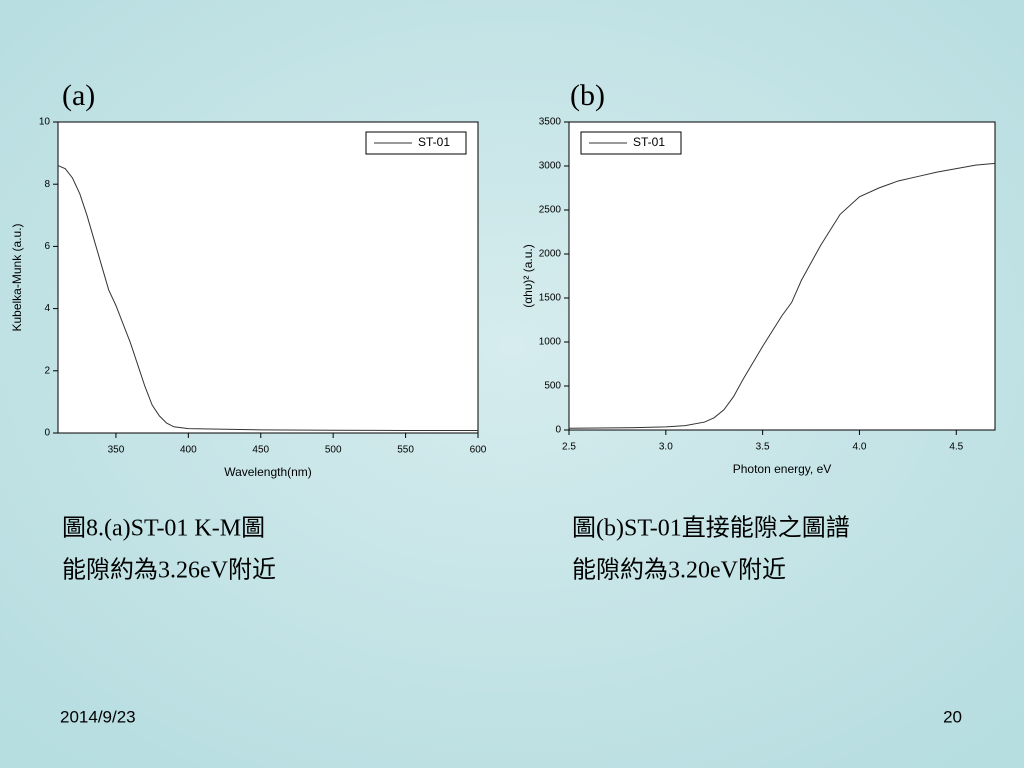 This screenshot has height=768, width=1024. I want to click on x-tick-label: 4.5, so click(956, 447).